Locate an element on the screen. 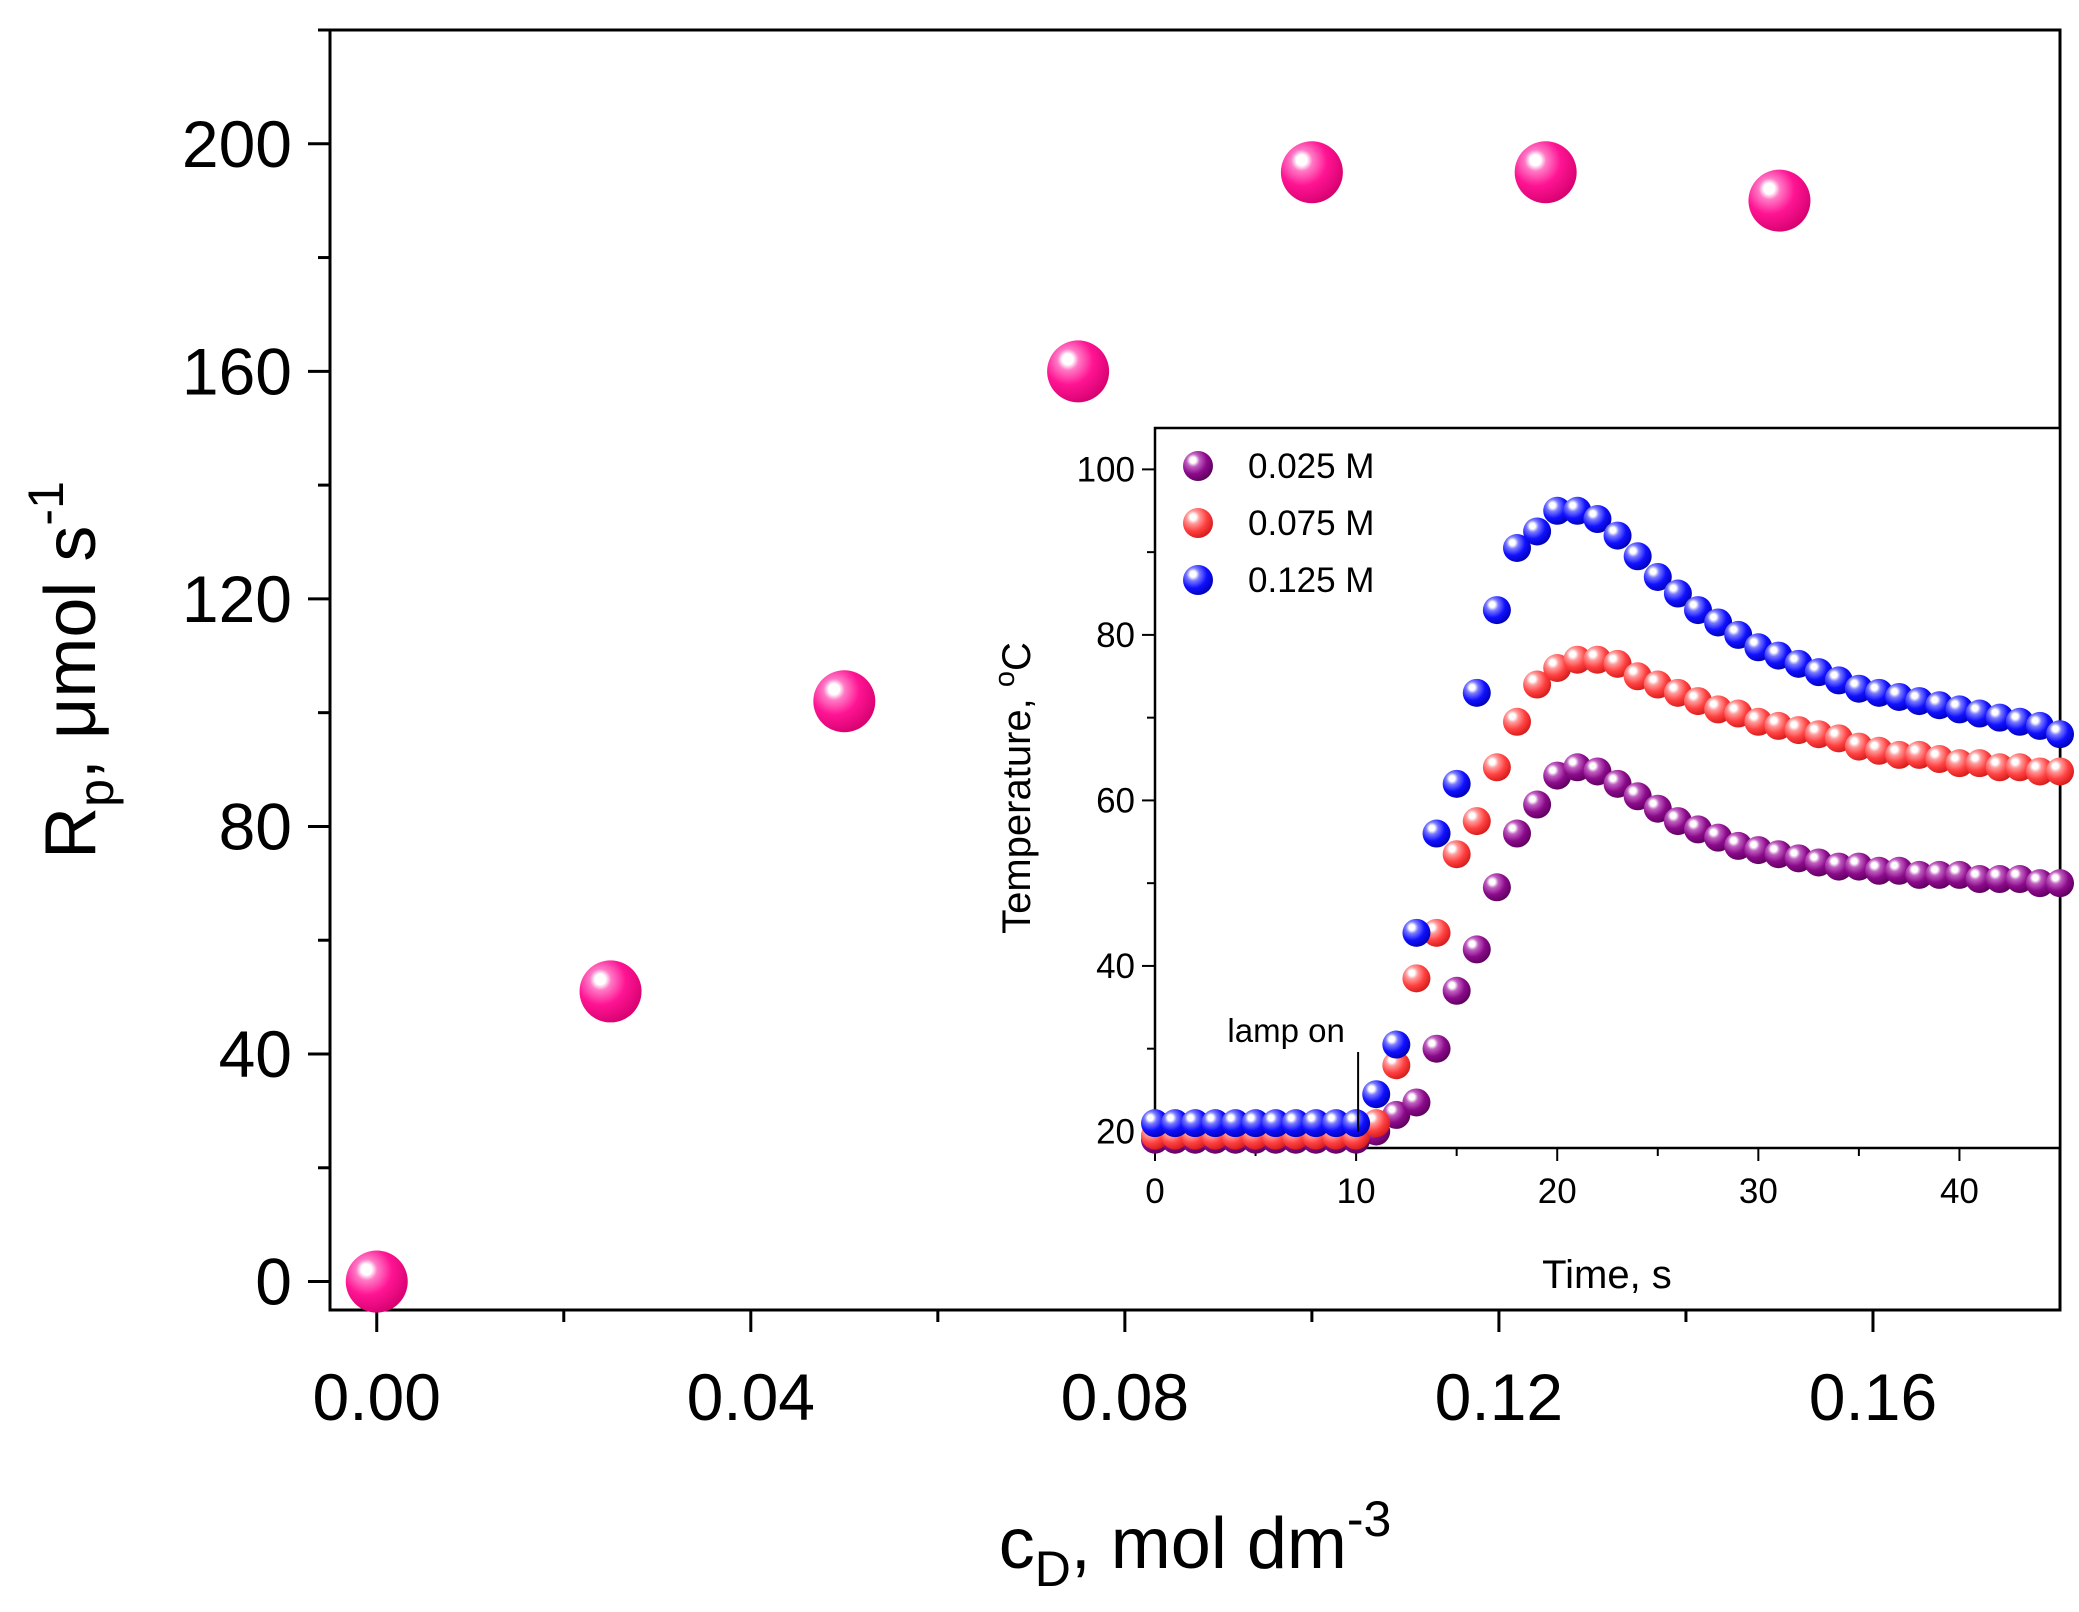  main-y-tick-label: 0 is located at coordinates (273, 1282).